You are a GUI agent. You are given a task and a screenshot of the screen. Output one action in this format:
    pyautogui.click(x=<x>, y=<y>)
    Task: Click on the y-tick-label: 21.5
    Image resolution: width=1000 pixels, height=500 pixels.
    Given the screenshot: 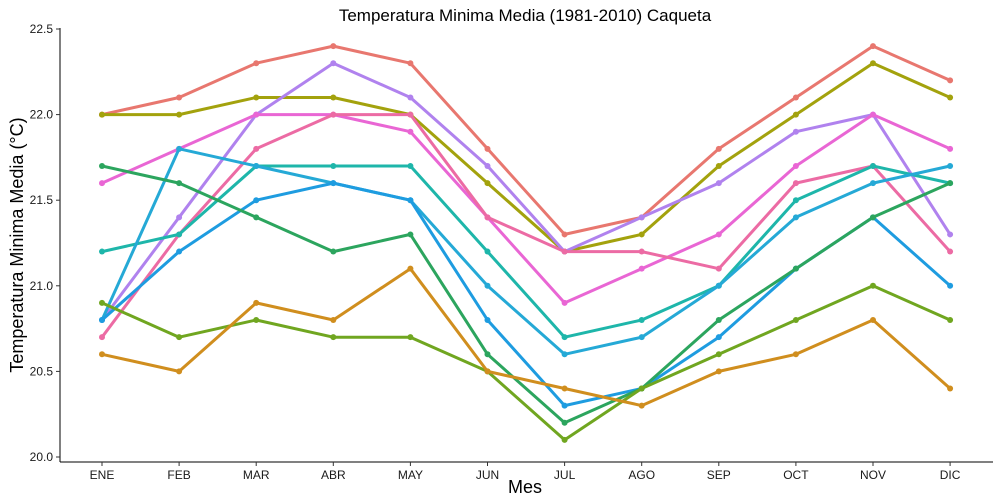 What is the action you would take?
    pyautogui.click(x=42, y=200)
    